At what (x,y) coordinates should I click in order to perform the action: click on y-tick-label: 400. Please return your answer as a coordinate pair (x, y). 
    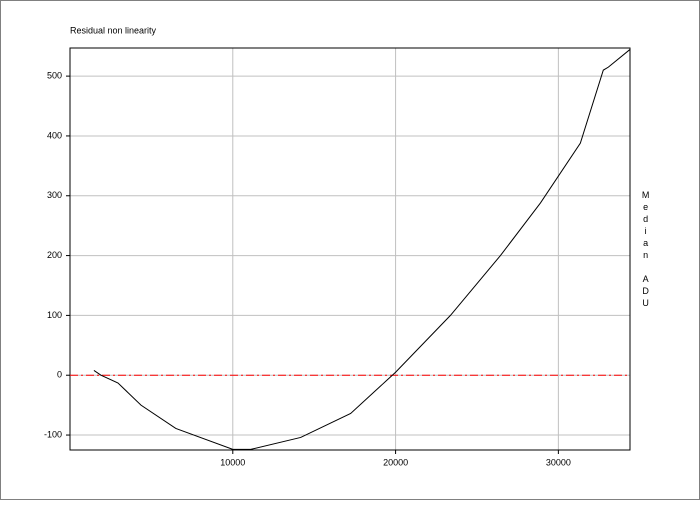
    Looking at the image, I should click on (54, 135).